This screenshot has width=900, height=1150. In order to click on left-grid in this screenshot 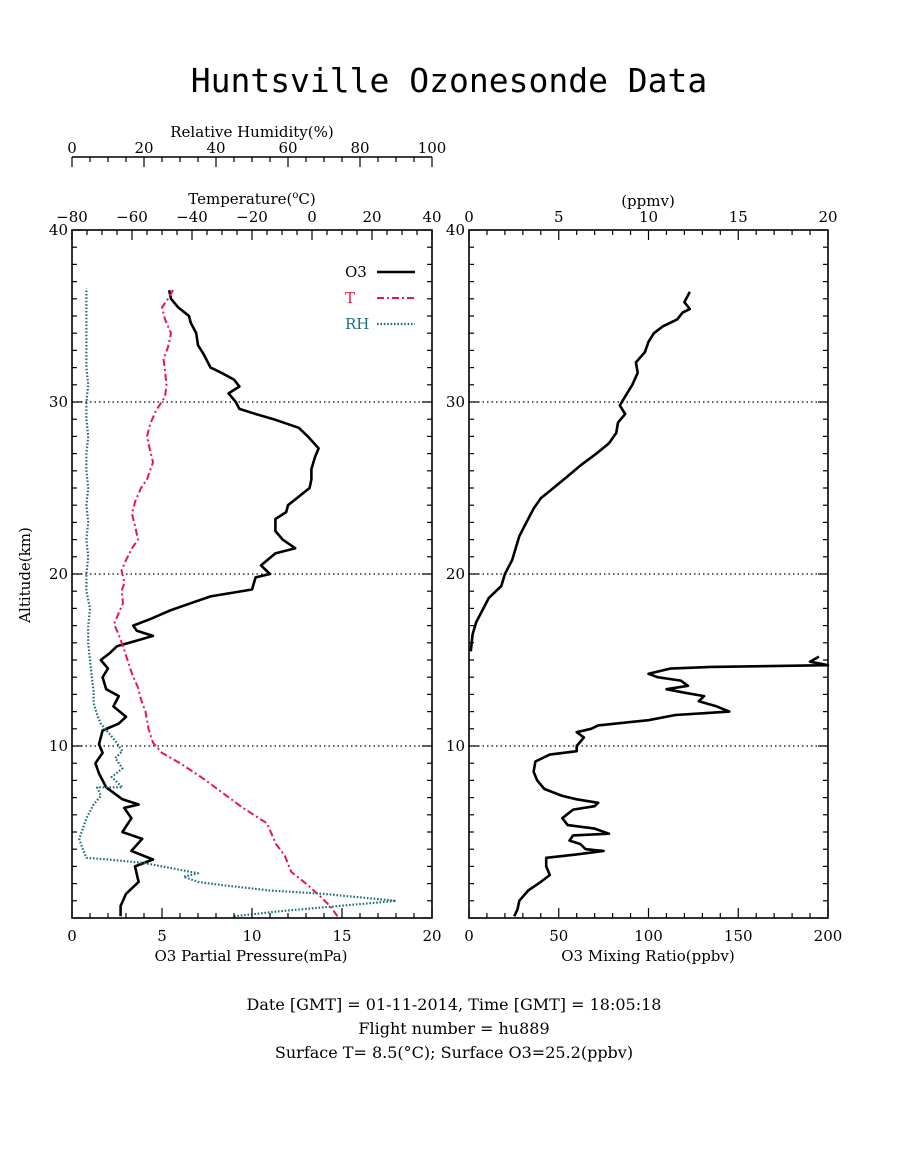, I will do `click(252, 574)`.